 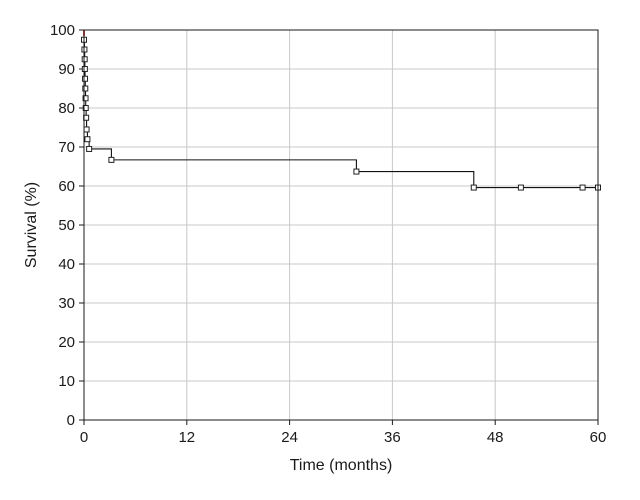 What do you see at coordinates (598, 437) in the screenshot?
I see `x-tick-label: 60` at bounding box center [598, 437].